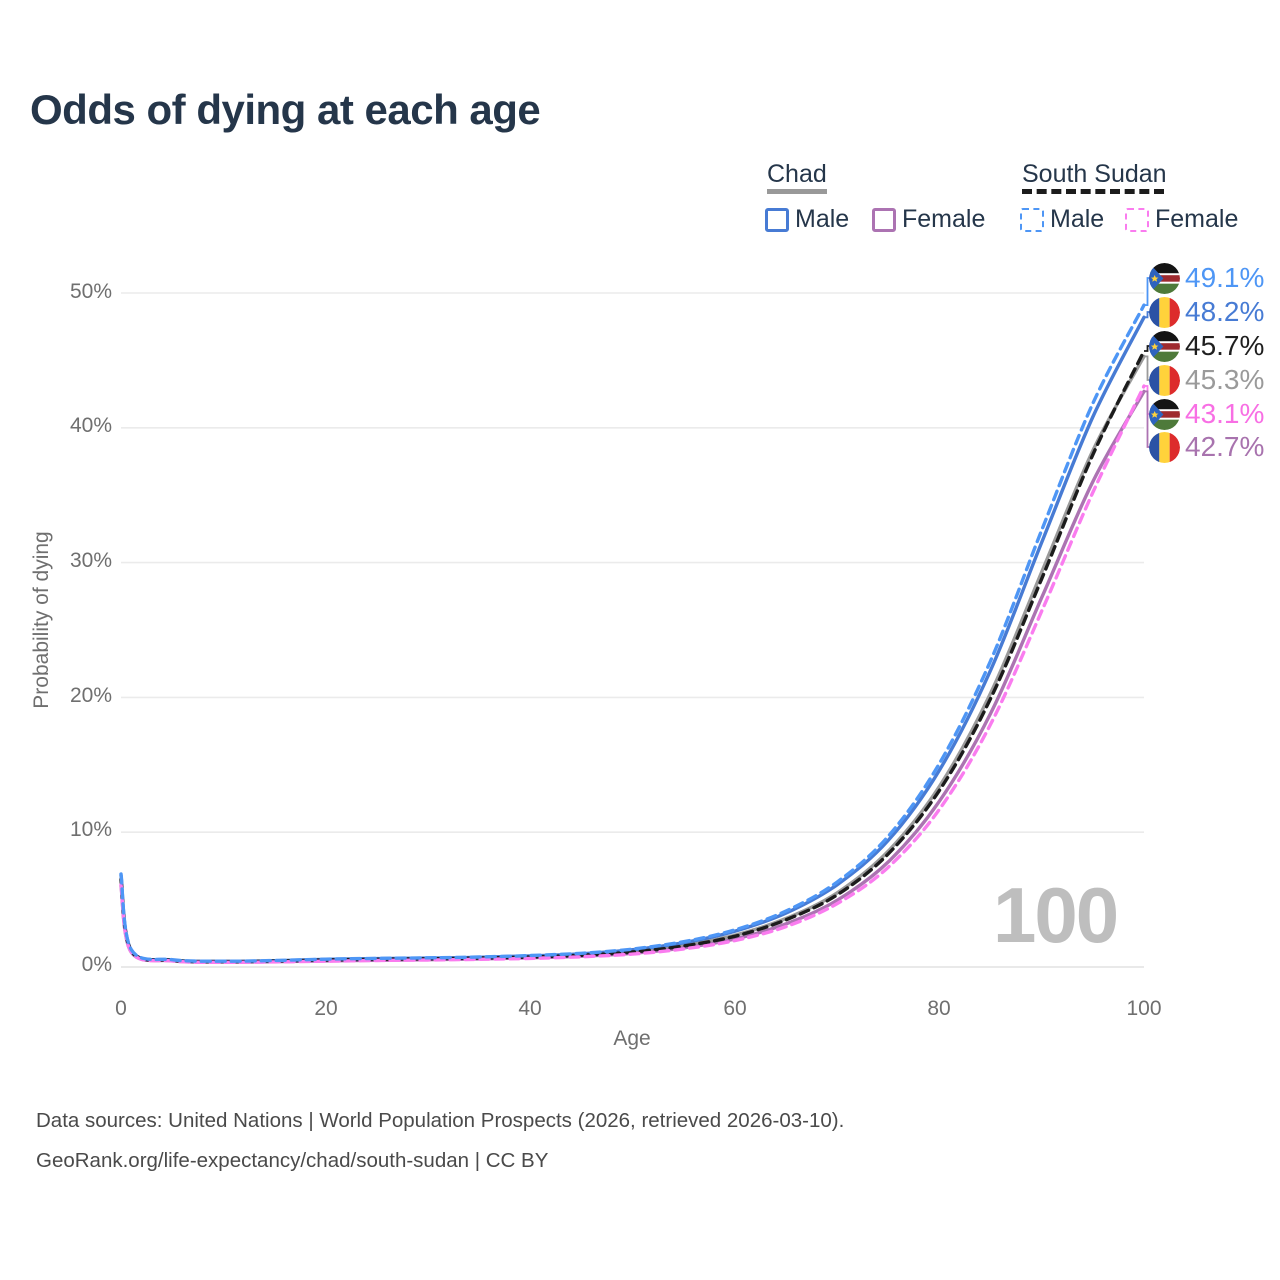 This screenshot has height=1280, width=1280. Describe the element at coordinates (530, 1008) in the screenshot. I see `x-tick-40: 40` at that location.